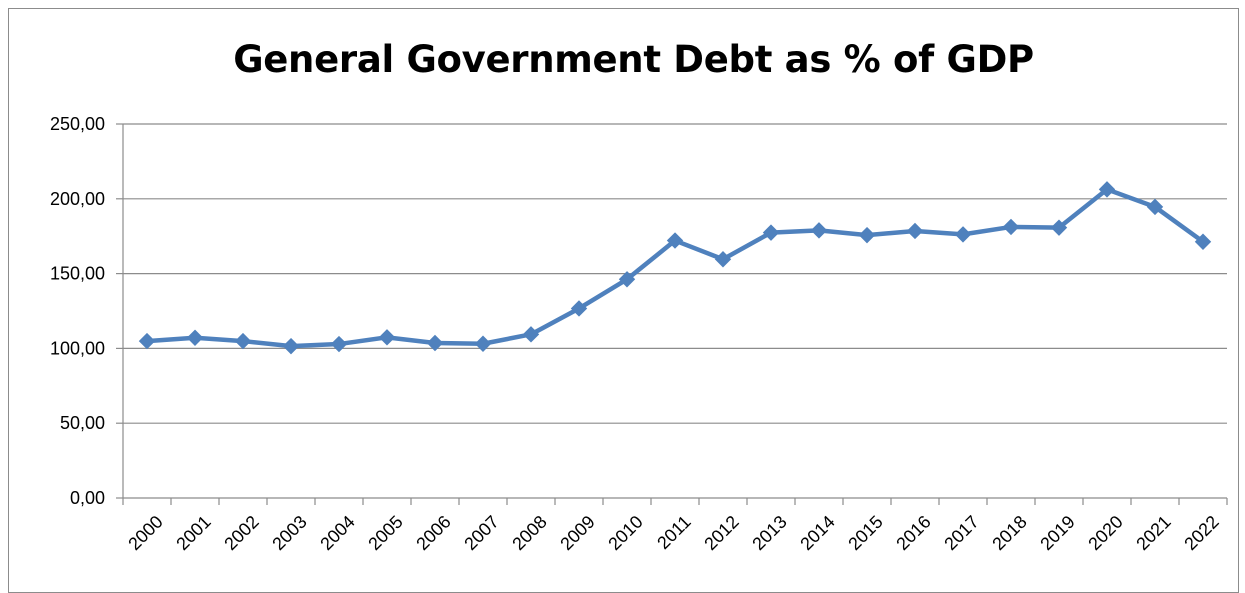 The height and width of the screenshot is (593, 1245). I want to click on x-tick-label: 2012, so click(721, 533).